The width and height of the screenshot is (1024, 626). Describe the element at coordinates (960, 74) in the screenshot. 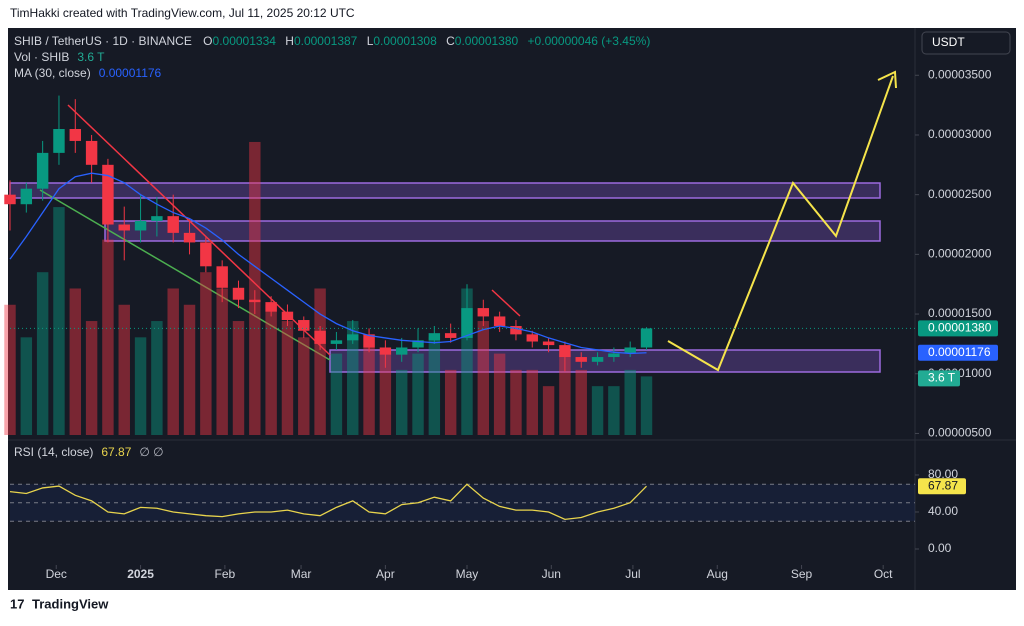

I see `y-tick-label: 0.00003500` at that location.